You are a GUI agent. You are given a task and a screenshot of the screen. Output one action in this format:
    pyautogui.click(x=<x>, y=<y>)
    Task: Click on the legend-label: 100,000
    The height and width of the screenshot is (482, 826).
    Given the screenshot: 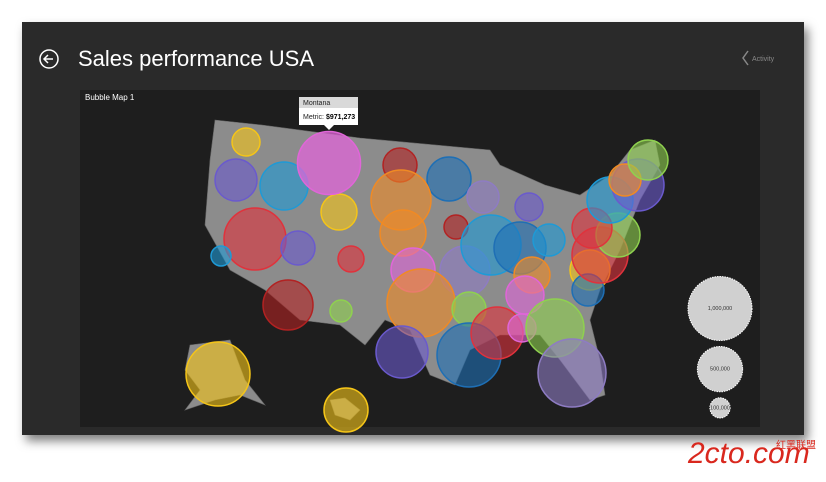 What is the action you would take?
    pyautogui.click(x=720, y=408)
    